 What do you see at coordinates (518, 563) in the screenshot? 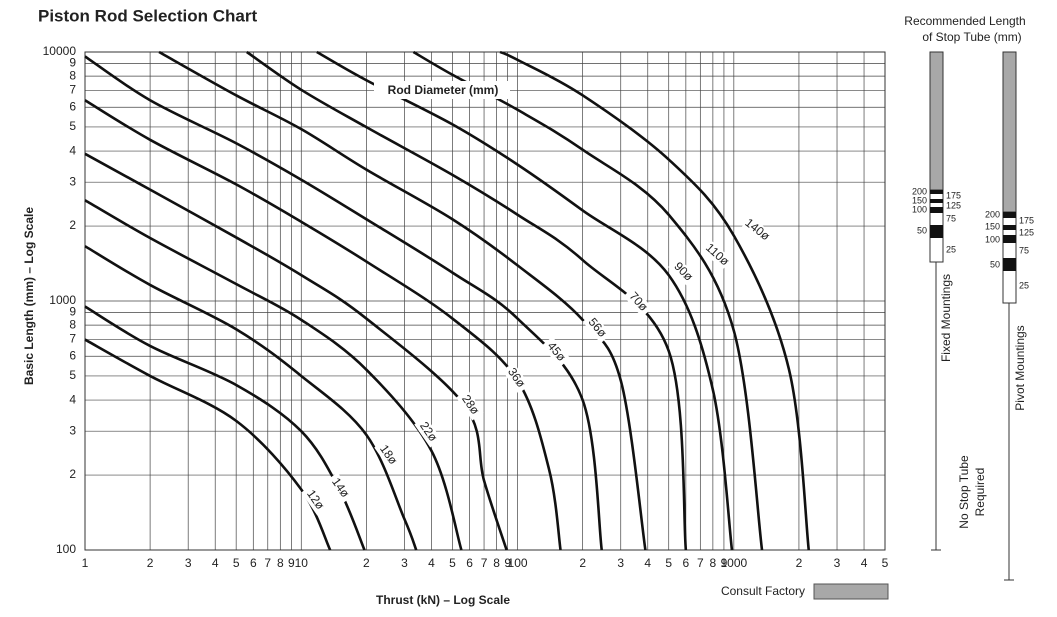
I see `x-tick-label: 100` at bounding box center [518, 563].